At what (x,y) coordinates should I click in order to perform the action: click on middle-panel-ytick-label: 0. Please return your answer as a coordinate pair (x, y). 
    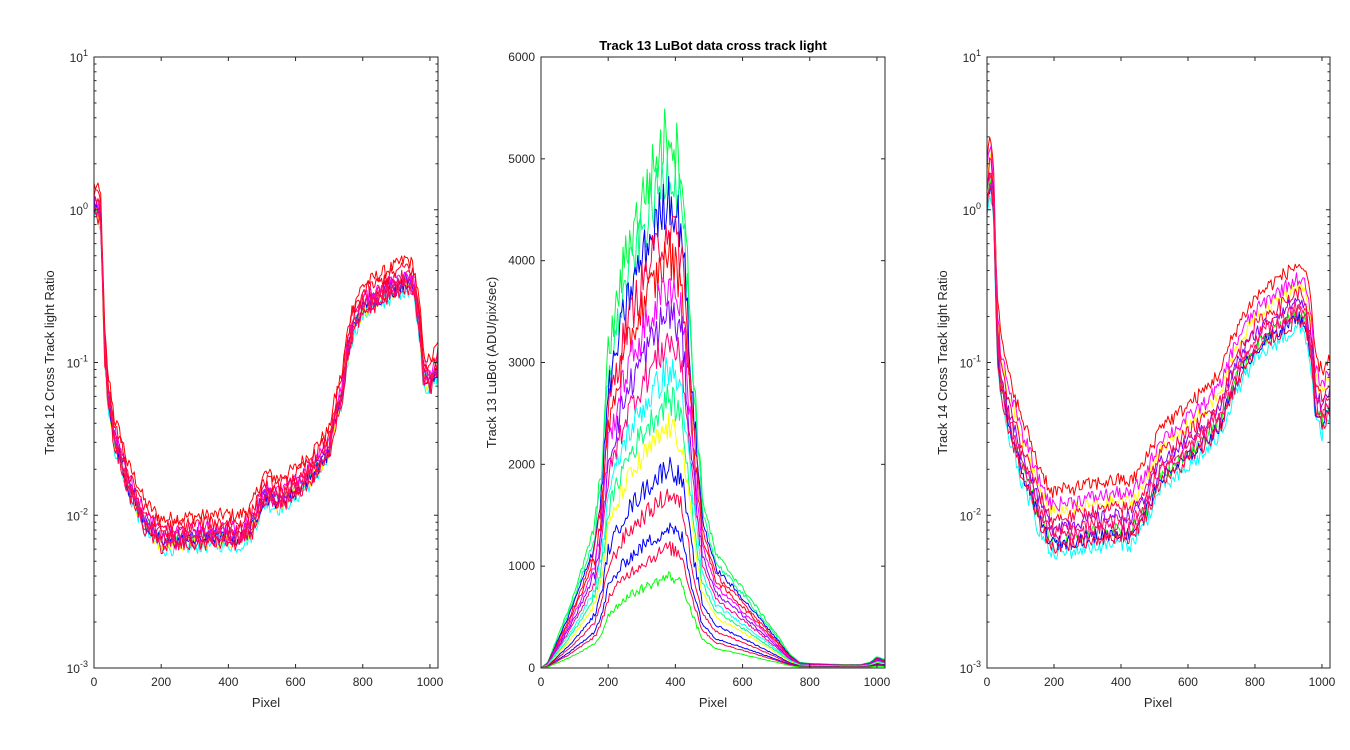
    Looking at the image, I should click on (531, 668).